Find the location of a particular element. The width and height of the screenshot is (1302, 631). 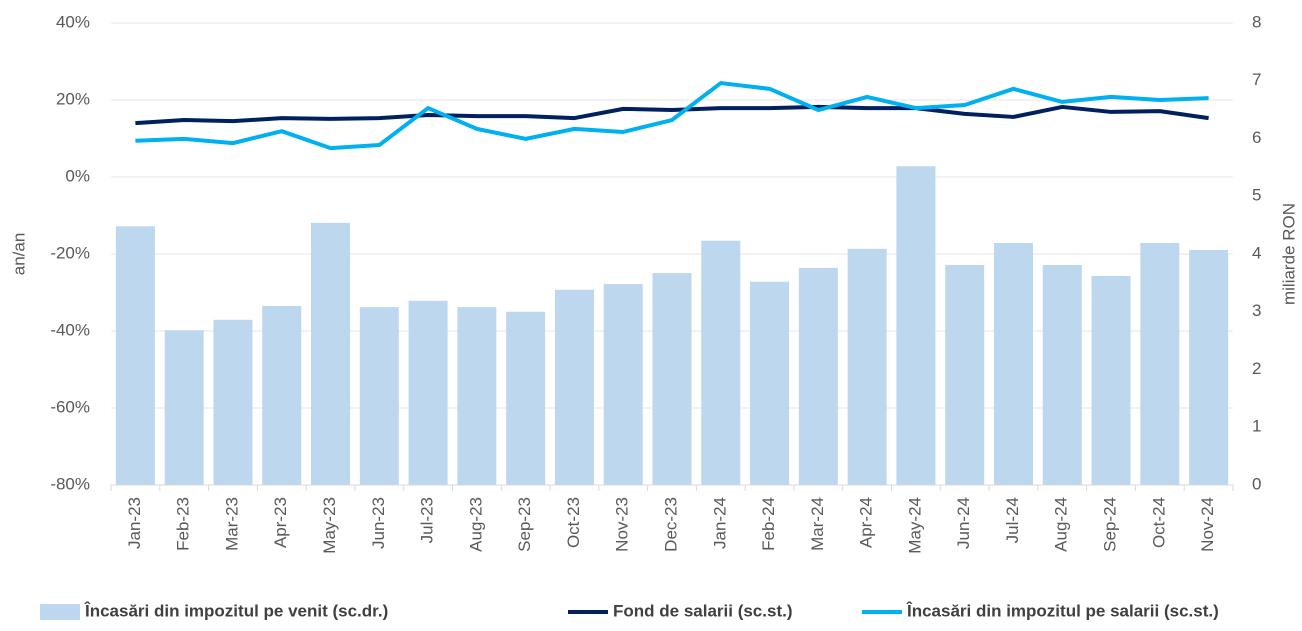

x-tick-label: May-24 is located at coordinates (914, 525).